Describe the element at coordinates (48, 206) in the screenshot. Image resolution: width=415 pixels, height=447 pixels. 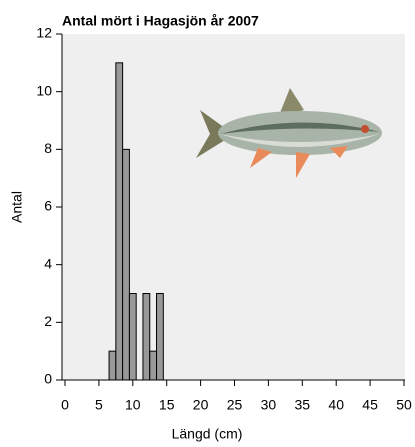
I see `y-tick-label: 6` at that location.